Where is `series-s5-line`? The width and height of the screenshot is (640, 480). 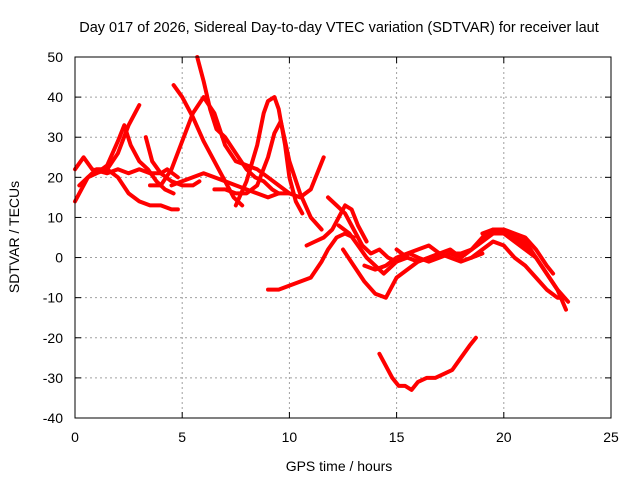
series-s5-line is located at coordinates (172, 161).